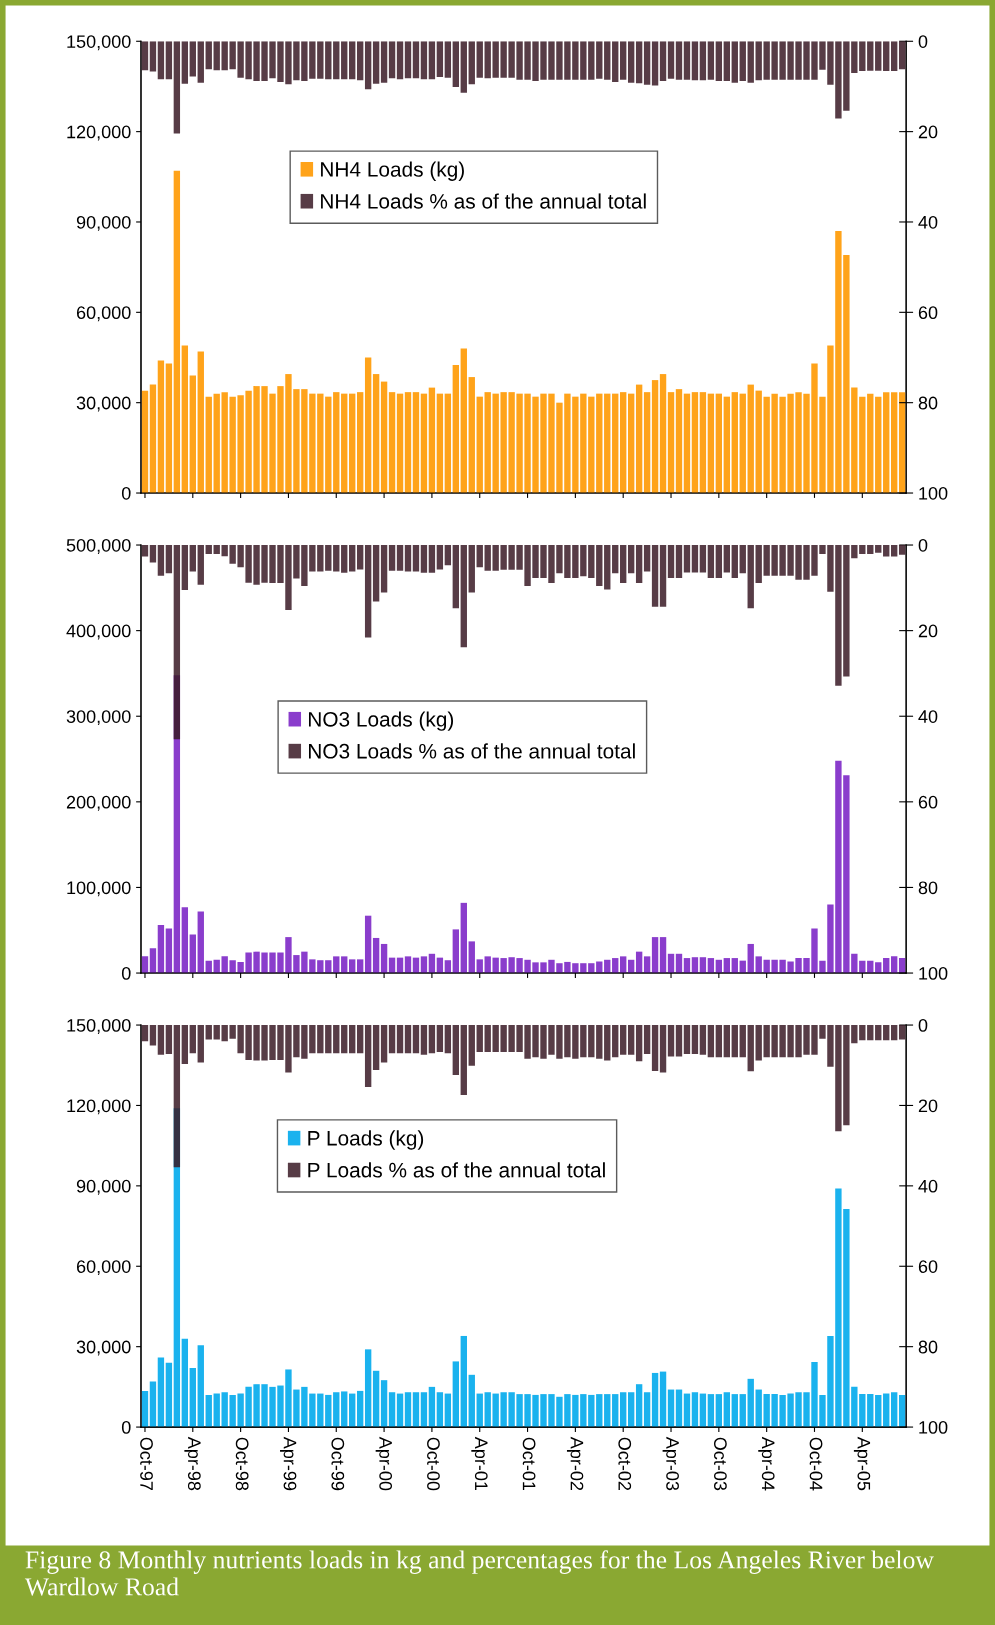 The image size is (995, 1625). What do you see at coordinates (928, 313) in the screenshot?
I see `y2-tick-label: 60` at bounding box center [928, 313].